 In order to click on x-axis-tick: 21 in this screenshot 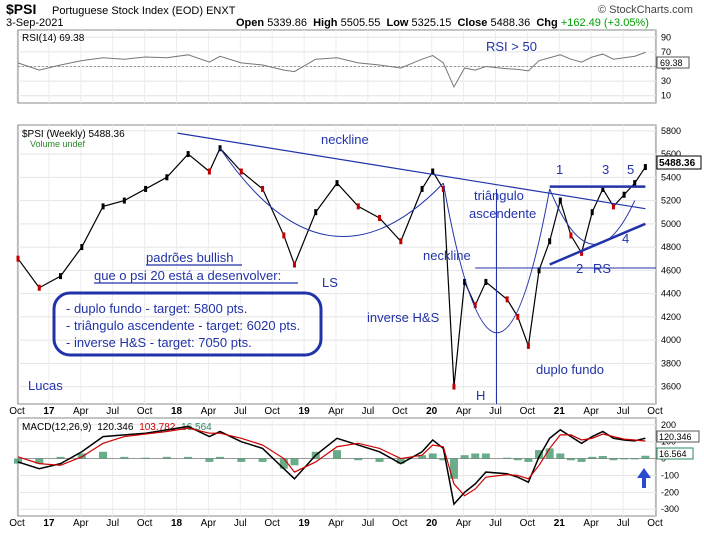, I will do `click(560, 411)`.